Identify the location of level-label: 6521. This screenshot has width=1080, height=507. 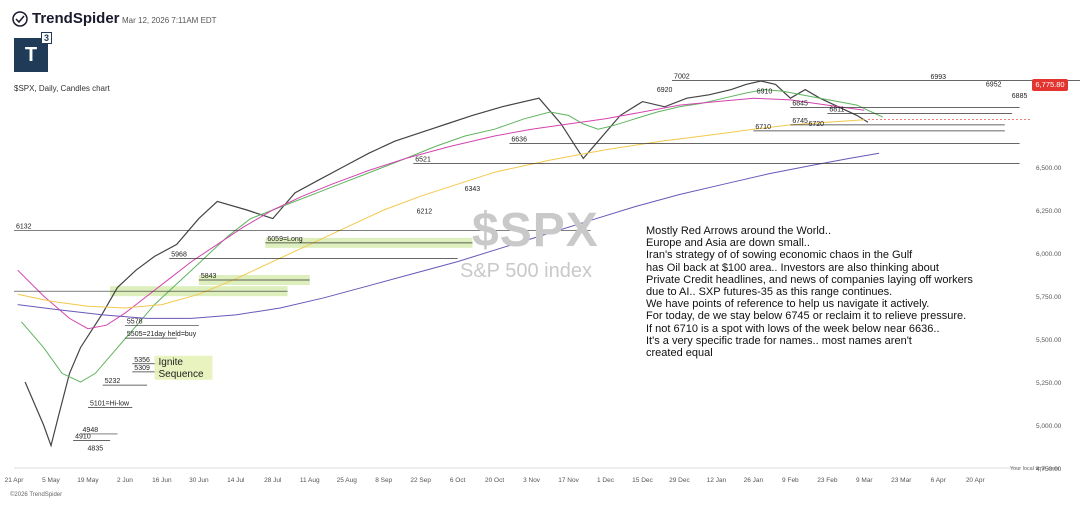
(423, 159).